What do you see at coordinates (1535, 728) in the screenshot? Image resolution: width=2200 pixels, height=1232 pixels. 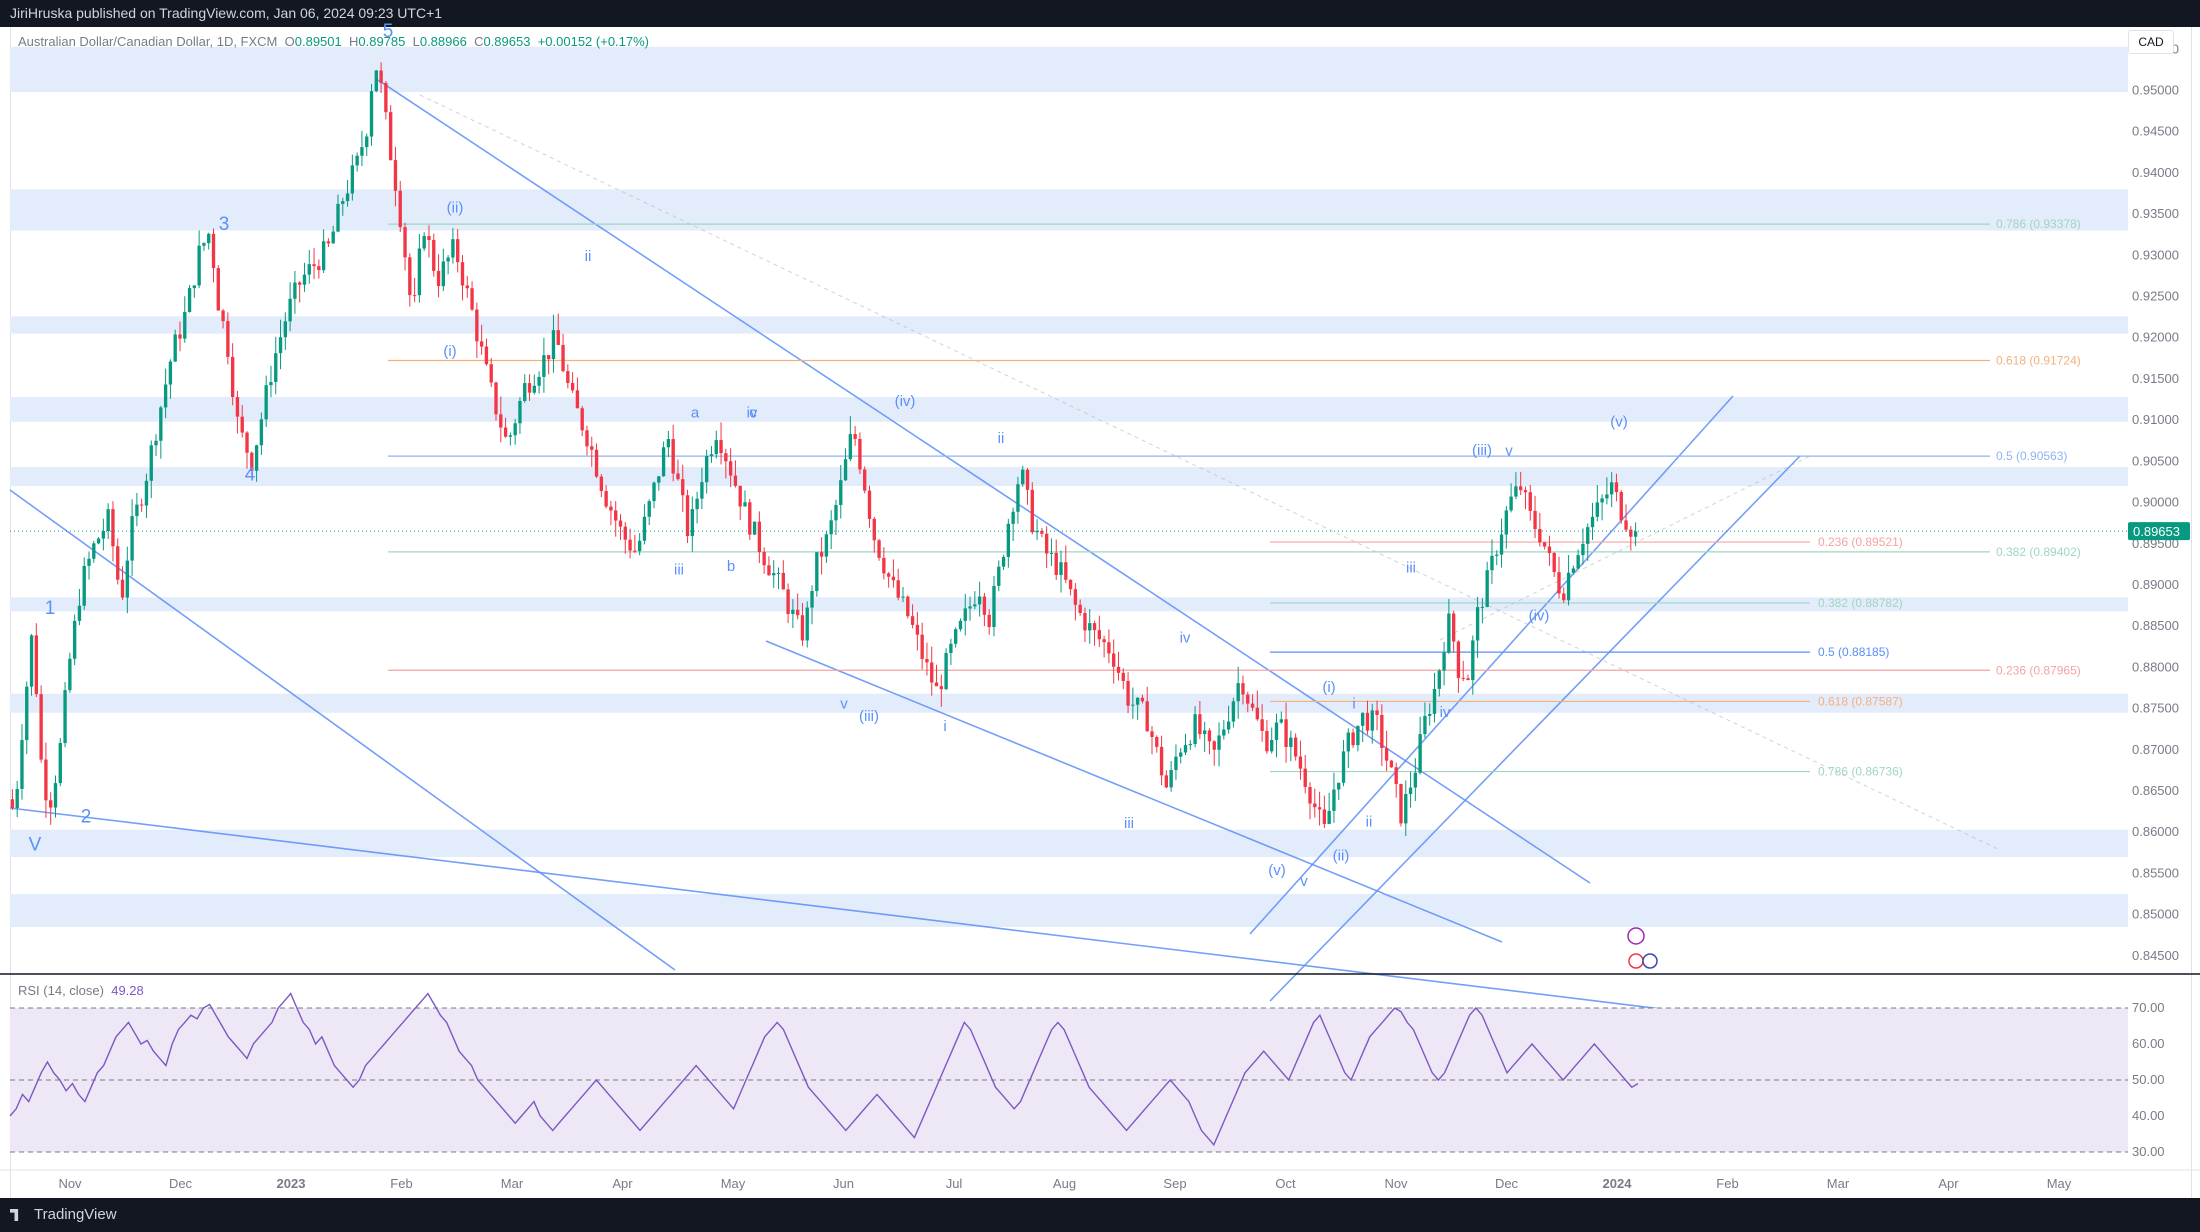 I see `trendline` at bounding box center [1535, 728].